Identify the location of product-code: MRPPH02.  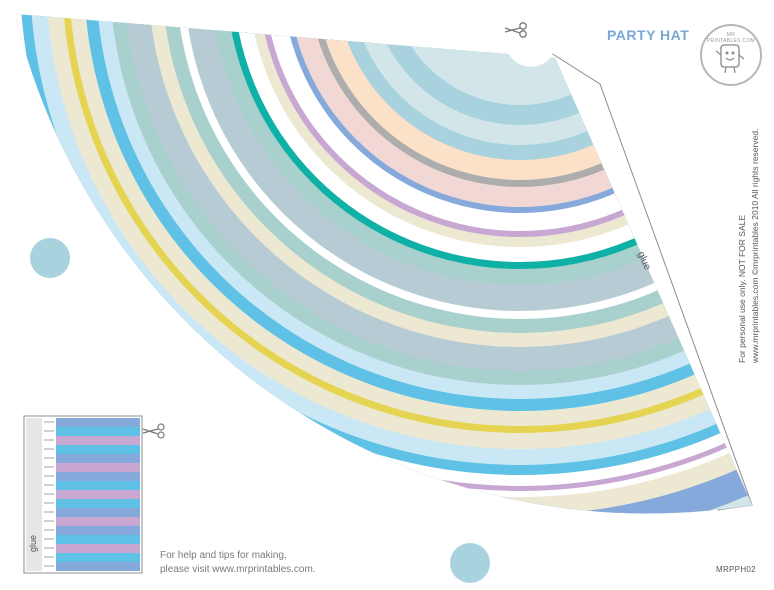
(736, 569).